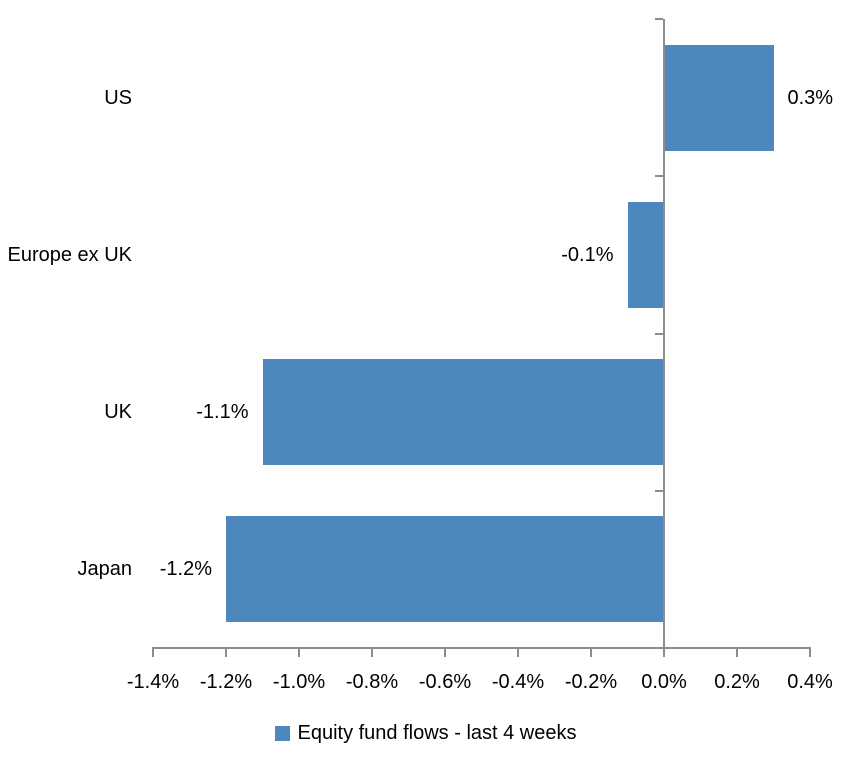  Describe the element at coordinates (445, 569) in the screenshot. I see `bar-japan` at that location.